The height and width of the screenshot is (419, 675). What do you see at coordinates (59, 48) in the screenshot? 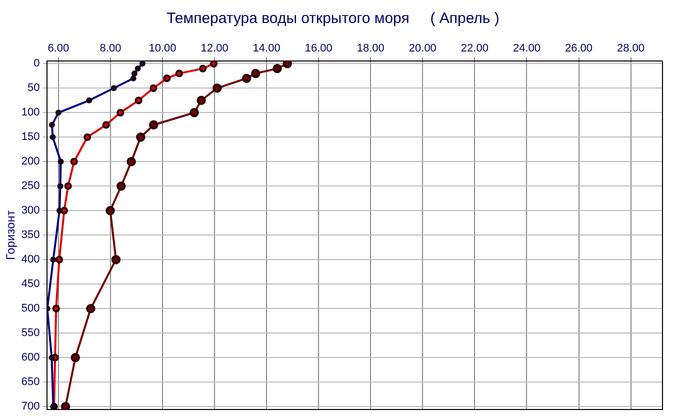
I see `x-tick-label: 6.00` at bounding box center [59, 48].